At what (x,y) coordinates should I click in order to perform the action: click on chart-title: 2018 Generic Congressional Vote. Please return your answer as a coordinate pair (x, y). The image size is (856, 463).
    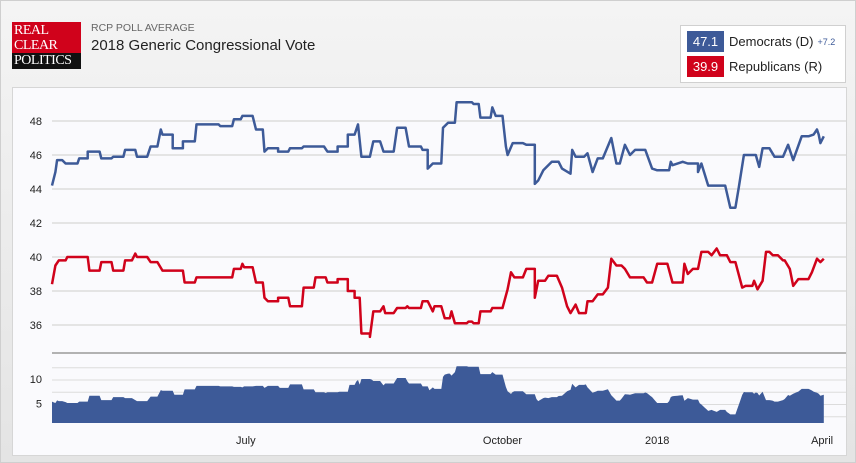
    Looking at the image, I should click on (203, 45).